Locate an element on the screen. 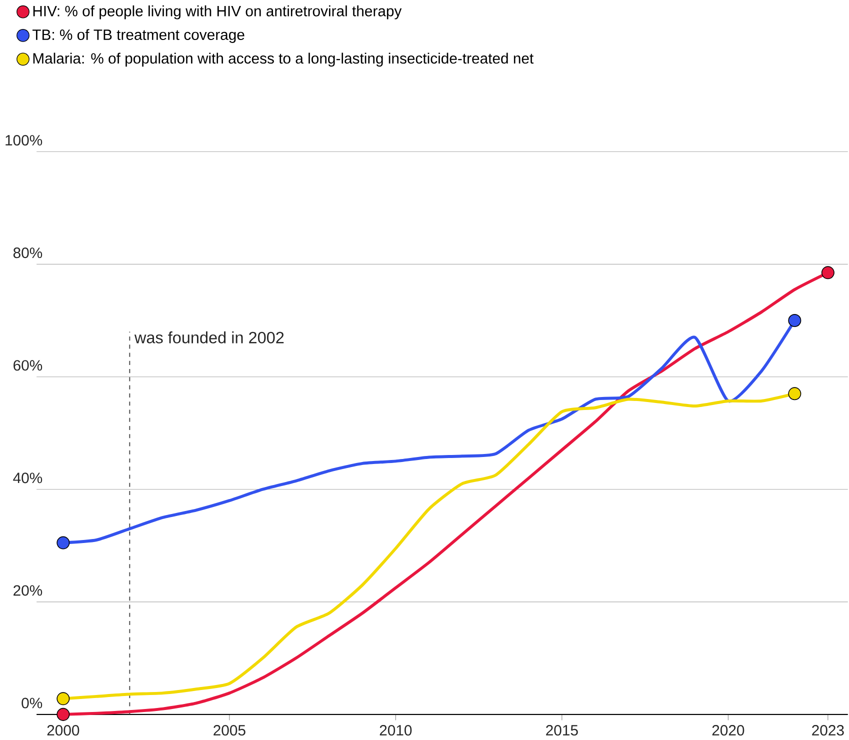  x-tick-label: 2010 is located at coordinates (396, 730).